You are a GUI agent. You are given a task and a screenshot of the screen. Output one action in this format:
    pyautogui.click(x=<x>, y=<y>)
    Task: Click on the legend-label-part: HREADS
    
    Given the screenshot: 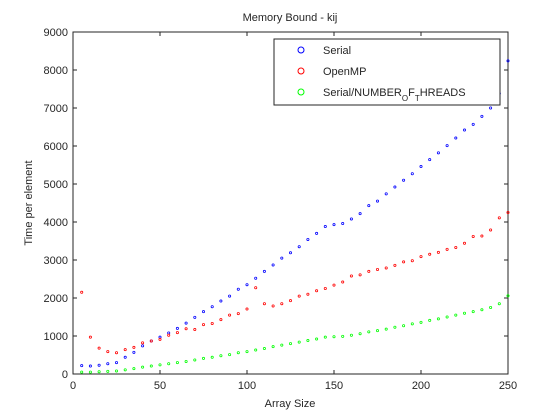 What is the action you would take?
    pyautogui.click(x=443, y=93)
    